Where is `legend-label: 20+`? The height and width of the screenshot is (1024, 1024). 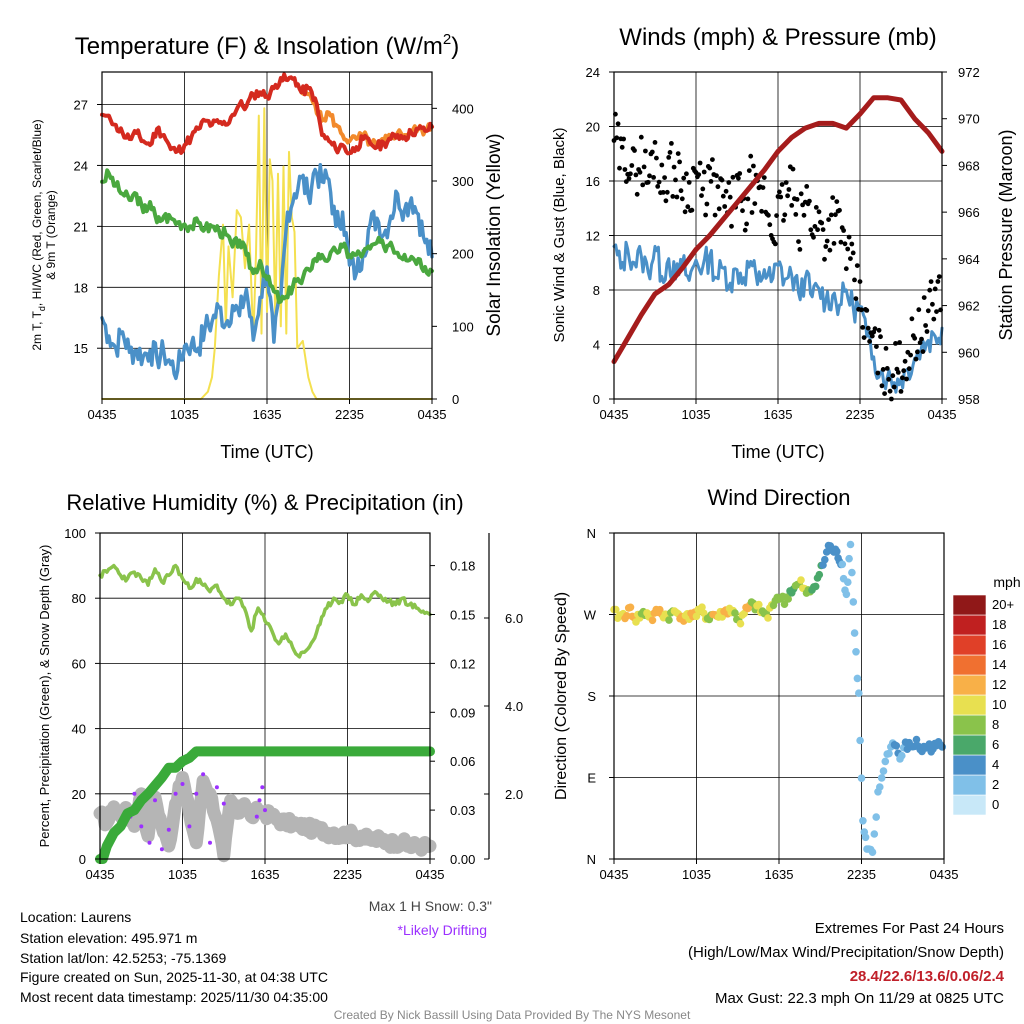 legend-label: 20+ is located at coordinates (1003, 604).